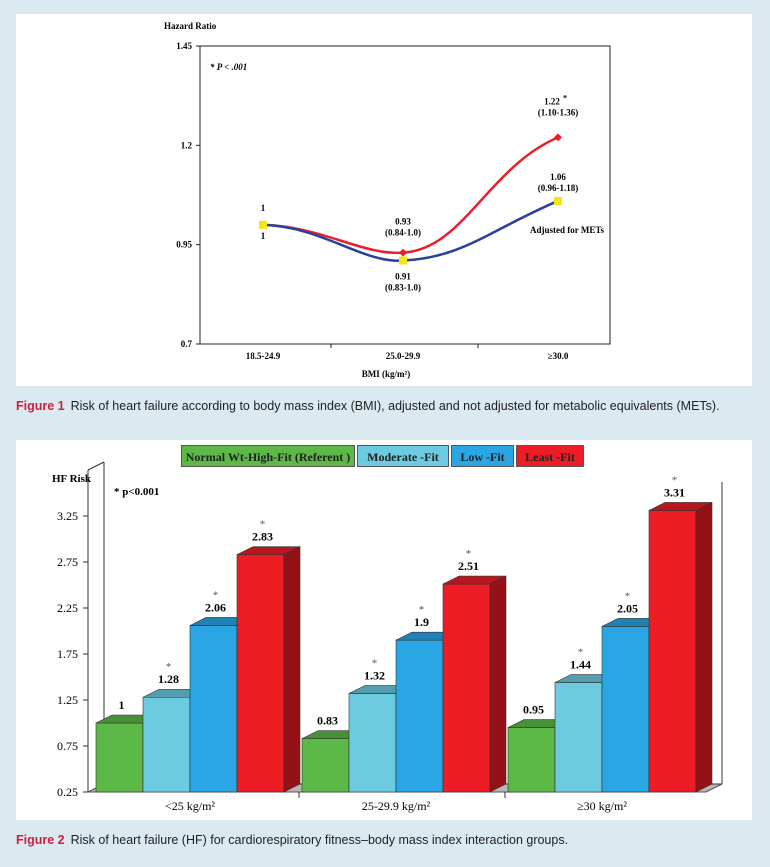  I want to click on y-tick-label: 2.75, so click(67, 562).